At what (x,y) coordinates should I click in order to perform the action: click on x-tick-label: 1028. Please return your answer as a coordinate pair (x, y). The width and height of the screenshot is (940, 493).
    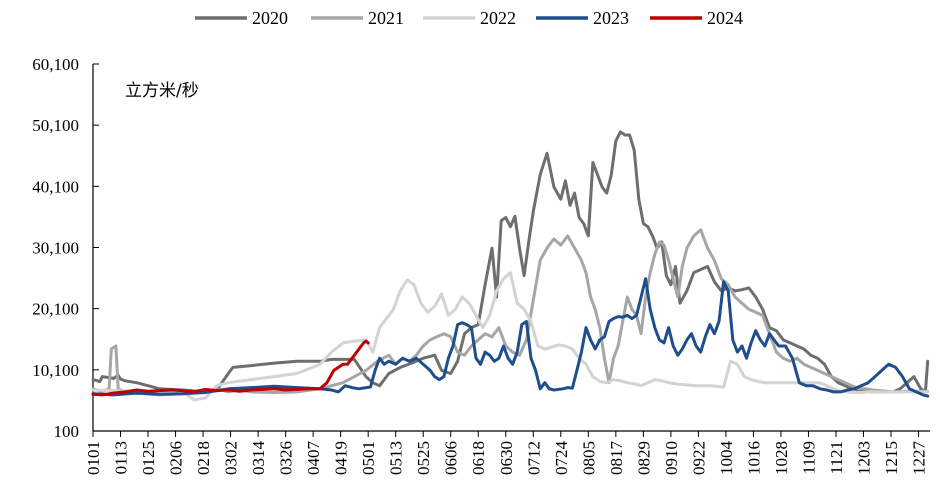
    Looking at the image, I should click on (781, 458).